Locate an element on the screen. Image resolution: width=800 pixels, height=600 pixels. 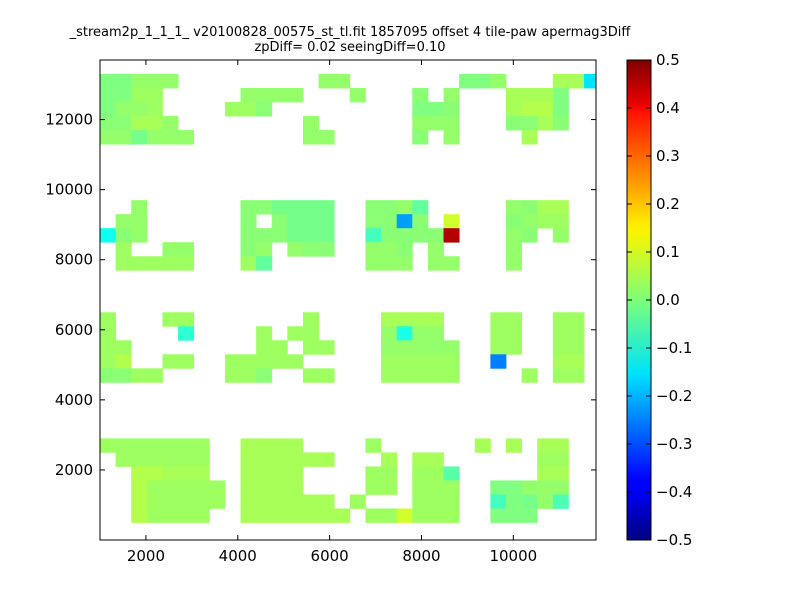
colorbar-tick-label: −0.1 is located at coordinates (674, 348).